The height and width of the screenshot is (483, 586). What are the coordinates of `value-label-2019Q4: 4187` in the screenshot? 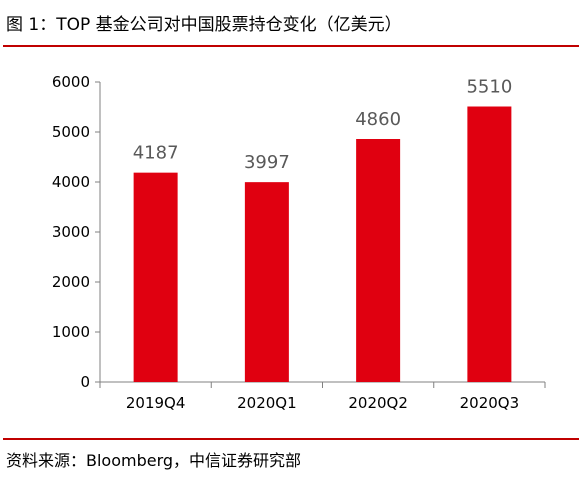 It's located at (156, 153).